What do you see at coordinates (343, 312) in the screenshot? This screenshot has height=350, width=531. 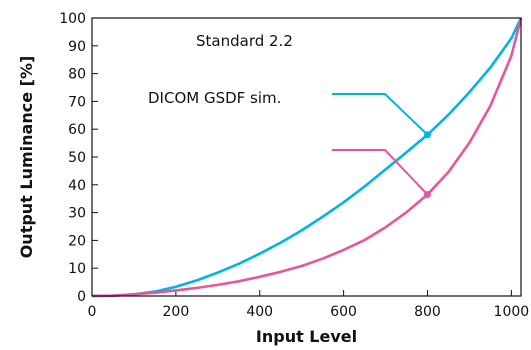 I see `x-tick-label: 600` at bounding box center [343, 312].